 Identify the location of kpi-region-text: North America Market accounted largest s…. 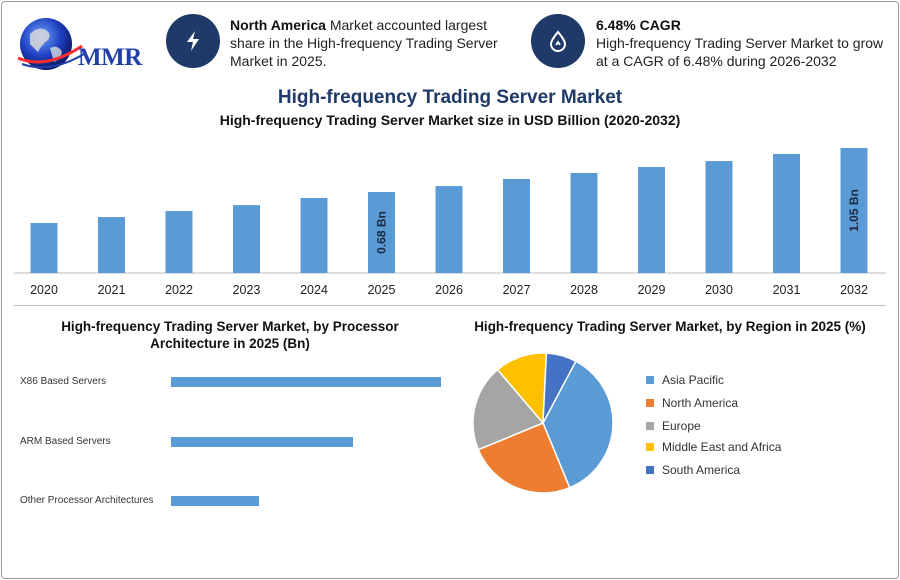
(370, 43).